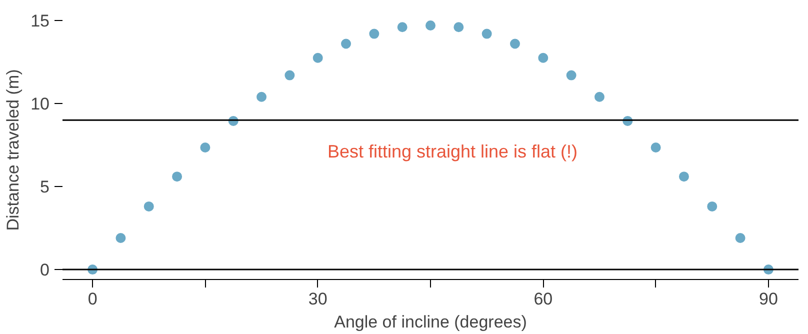  I want to click on y-tick-label: 0, so click(45, 270).